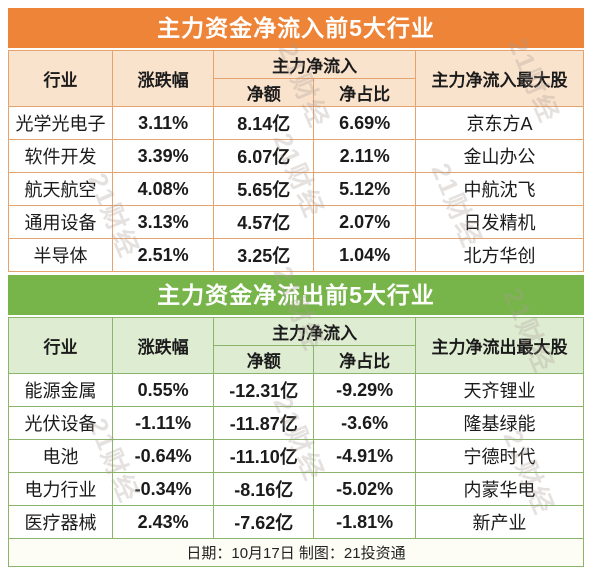  What do you see at coordinates (365, 92) in the screenshot?
I see `inflow-col-net-ratio: 净占比` at bounding box center [365, 92].